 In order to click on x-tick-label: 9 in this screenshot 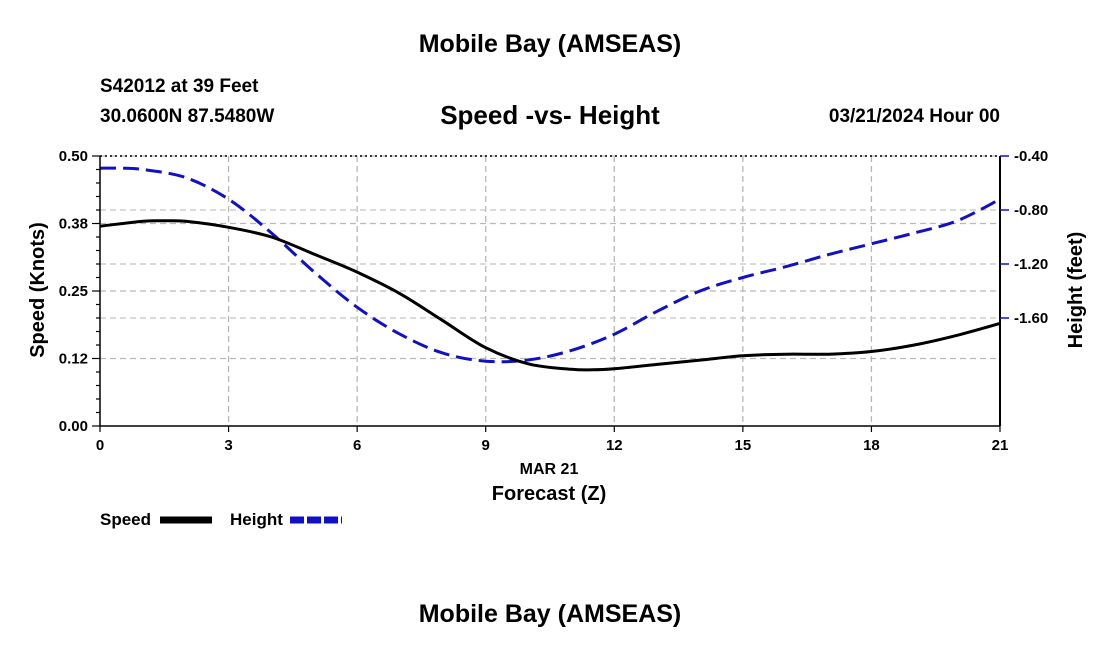, I will do `click(486, 445)`.